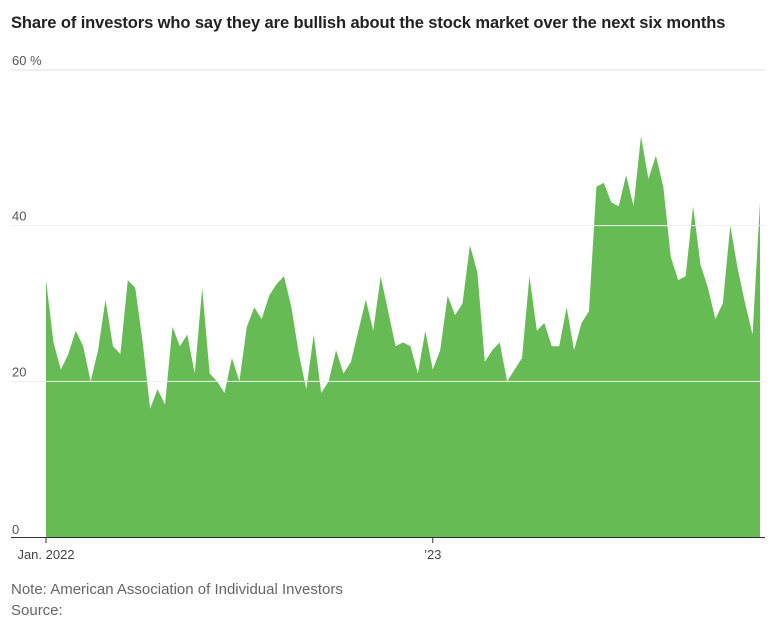 This screenshot has height=621, width=773. I want to click on source-note: Source:, so click(37, 610).